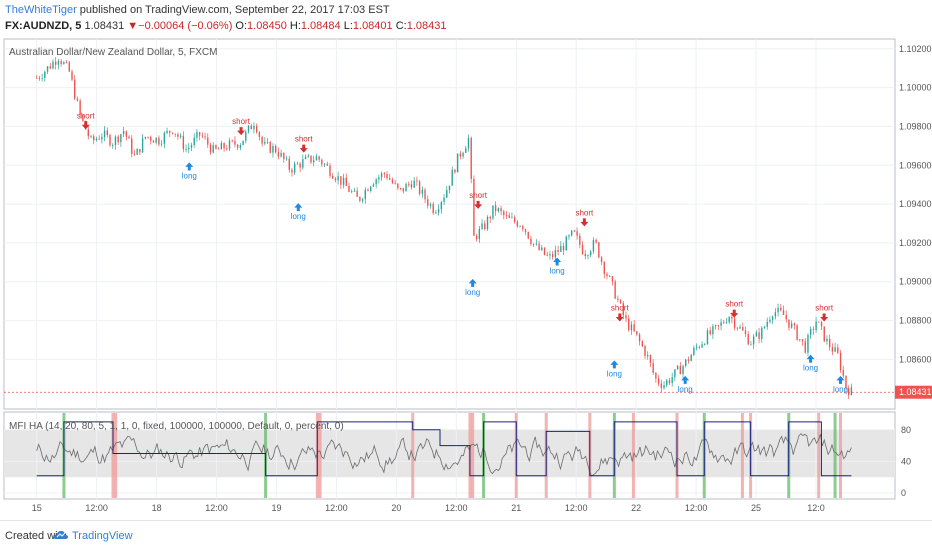 Image resolution: width=932 pixels, height=551 pixels. I want to click on buy-signal-bar, so click(835, 455).